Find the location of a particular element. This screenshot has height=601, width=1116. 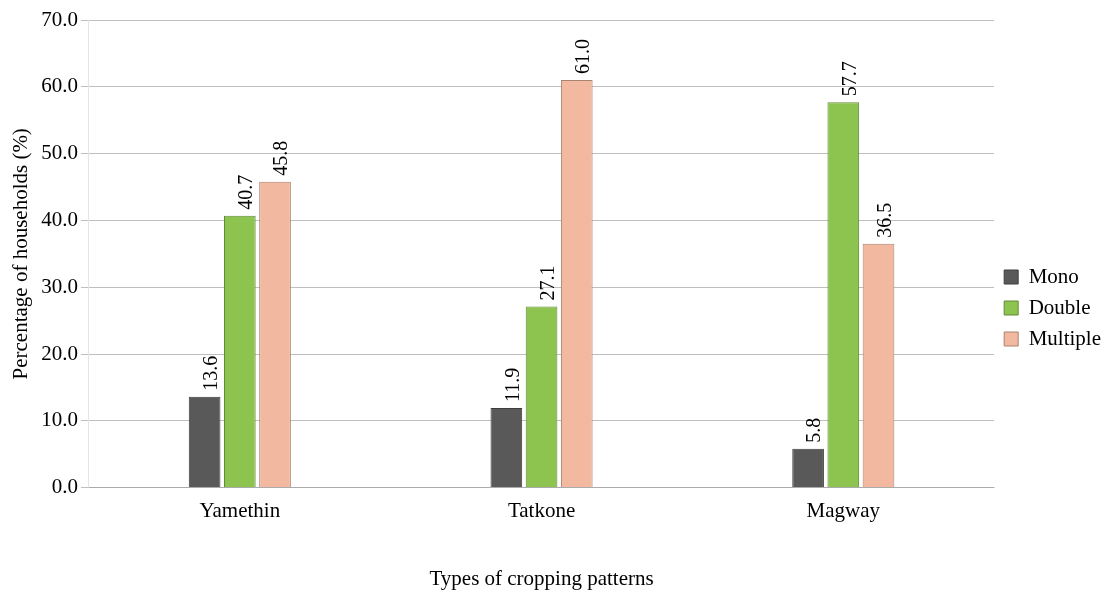

legend-label: Double is located at coordinates (1059, 306).